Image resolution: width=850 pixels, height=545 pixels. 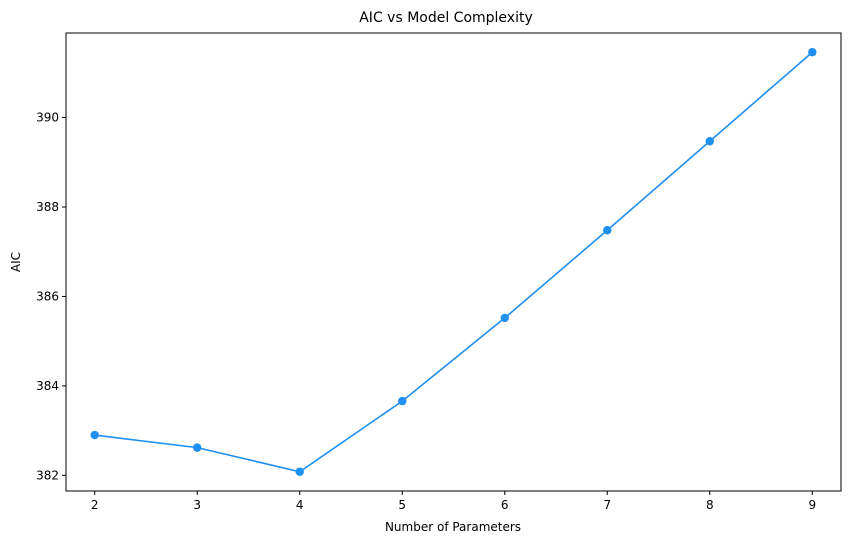 What do you see at coordinates (16, 262) in the screenshot?
I see `y-axis-label: AIC` at bounding box center [16, 262].